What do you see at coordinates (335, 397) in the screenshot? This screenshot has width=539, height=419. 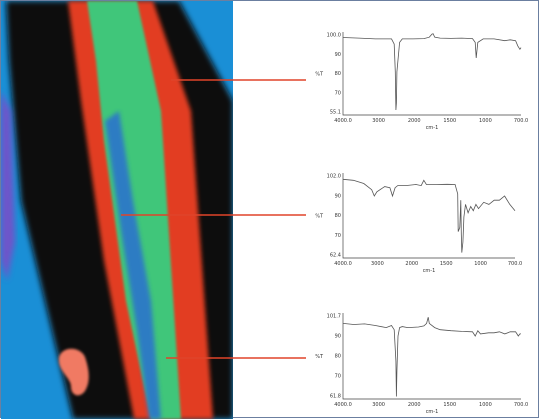 I see `y-tick-label: 61.8` at bounding box center [335, 397].